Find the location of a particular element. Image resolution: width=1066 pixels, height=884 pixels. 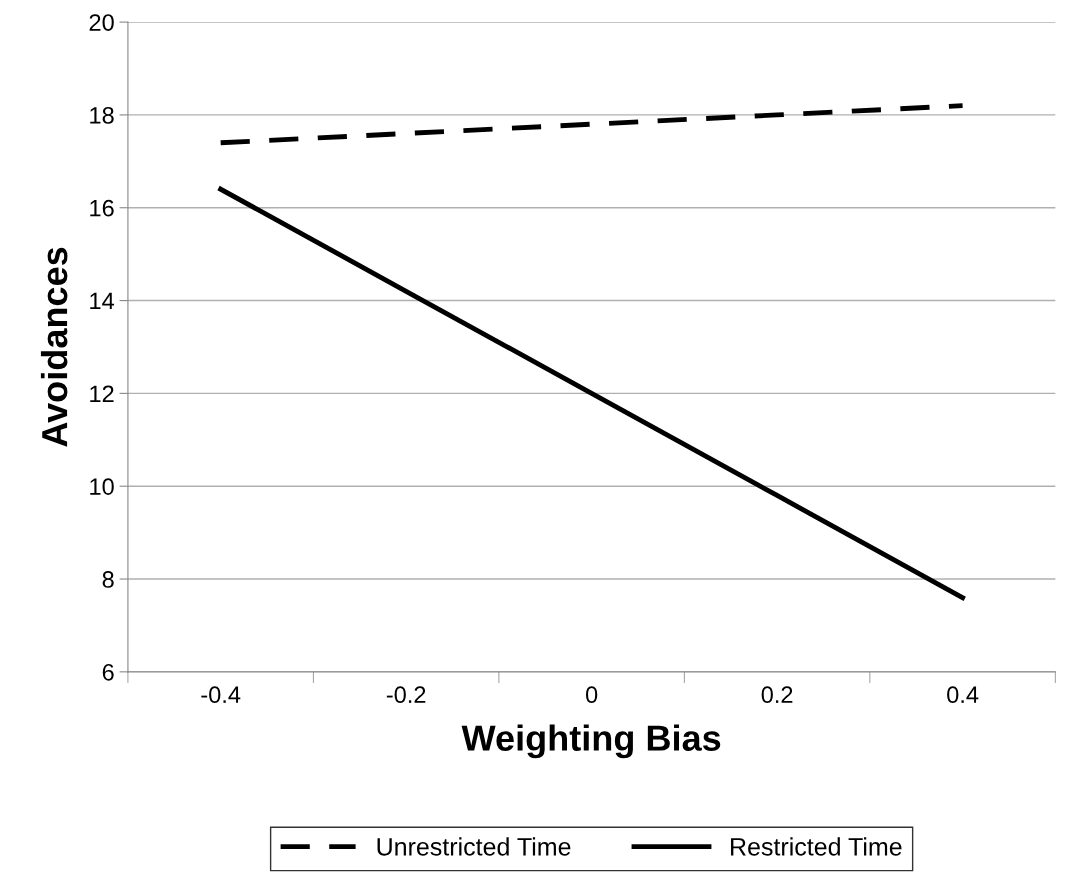

y-tick-label: 12 is located at coordinates (102, 393).